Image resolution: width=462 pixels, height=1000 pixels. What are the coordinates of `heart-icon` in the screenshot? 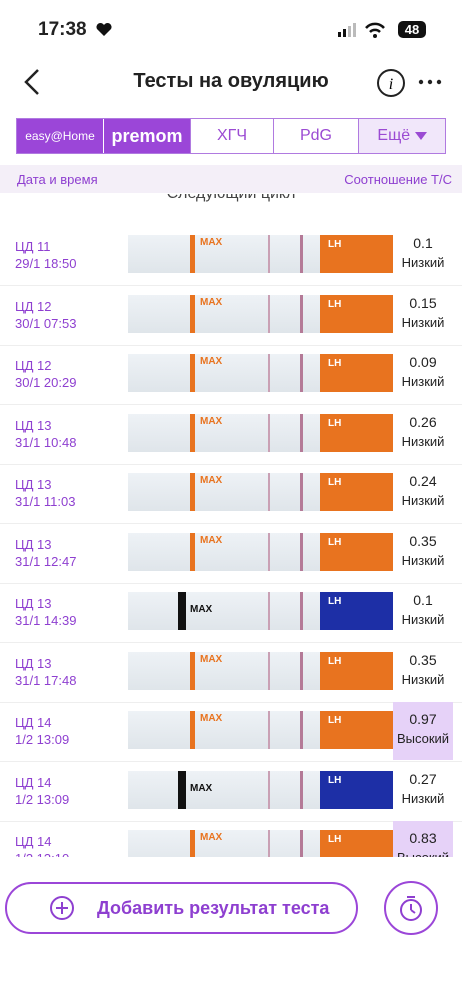 It's located at (104, 29).